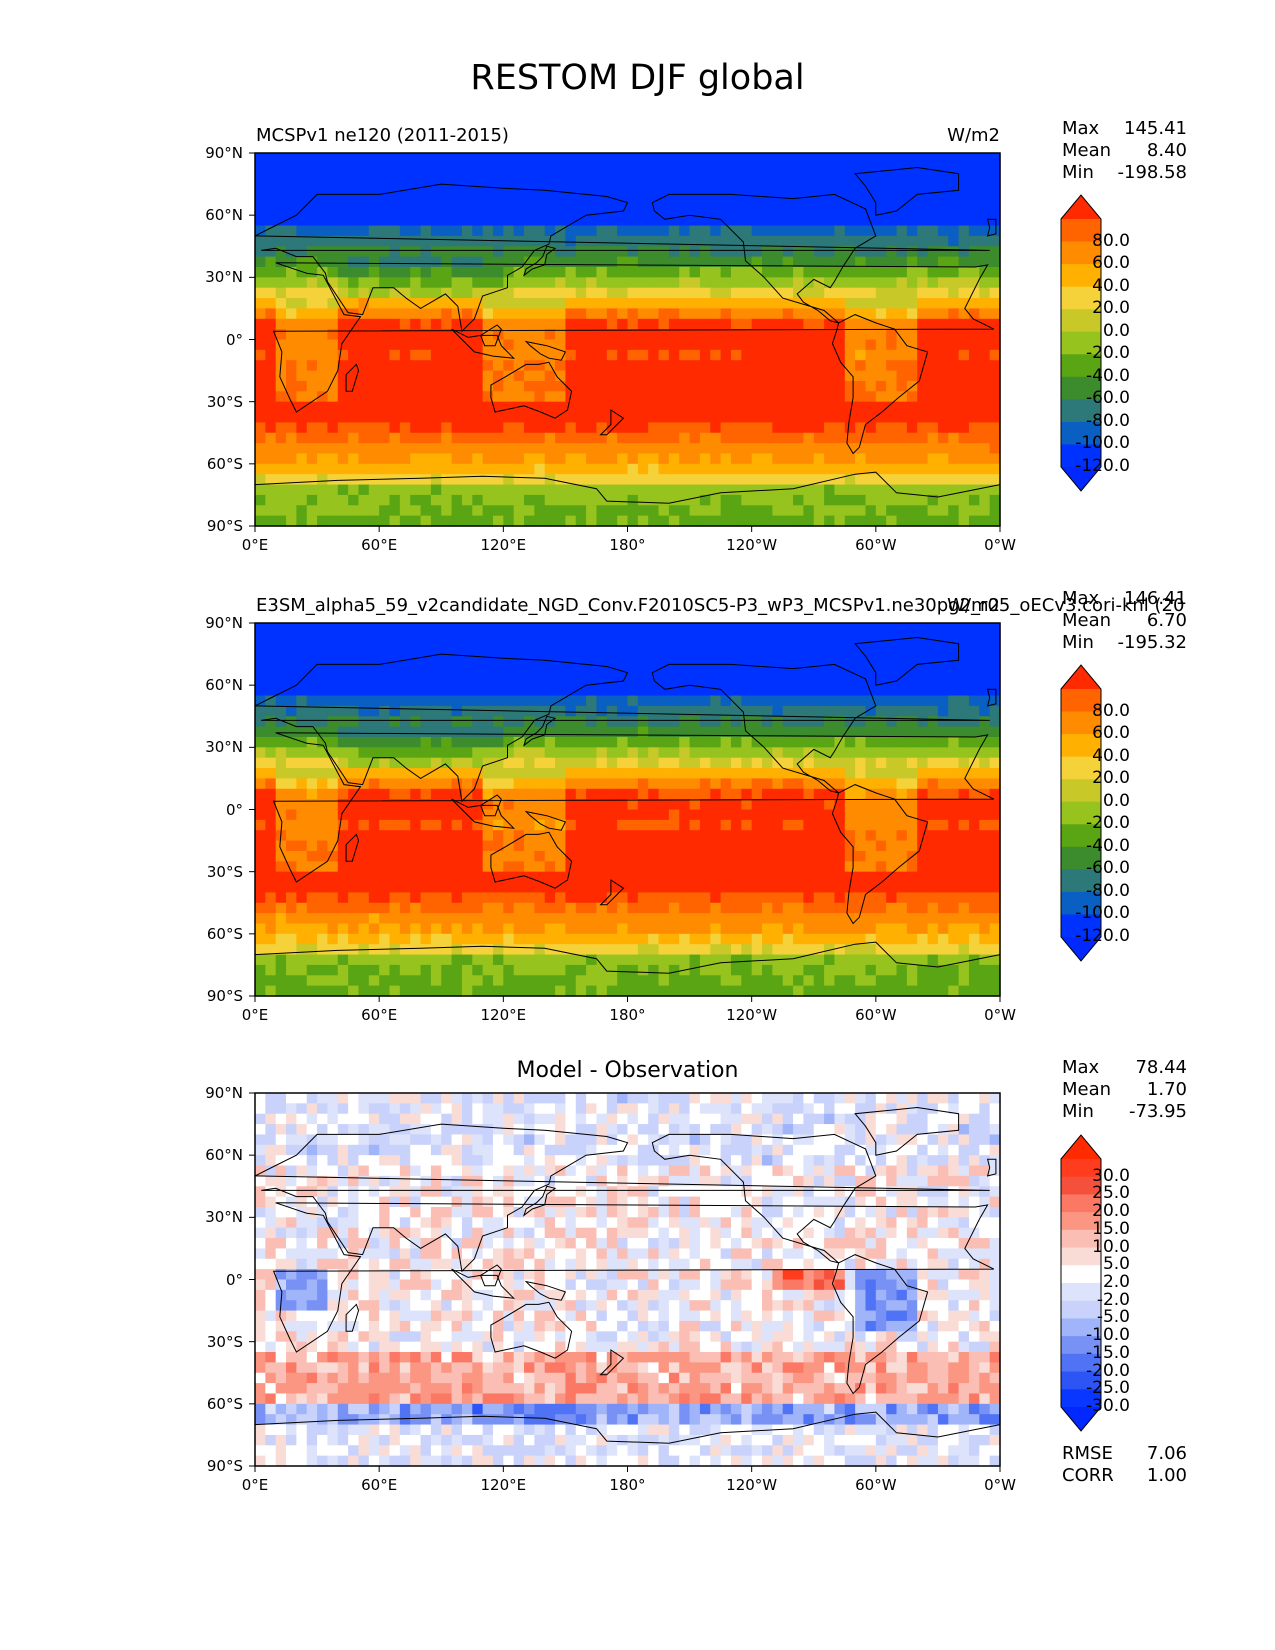 Image resolution: width=1275 pixels, height=1650 pixels. What do you see at coordinates (352, 377) in the screenshot?
I see `coastline-madagascar` at bounding box center [352, 377].